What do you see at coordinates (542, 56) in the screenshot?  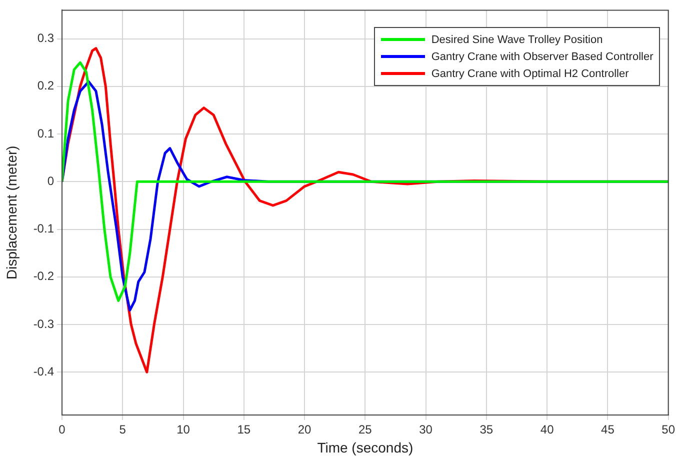 I see `legend-label: Gantry Crane with Observer Based Controller` at bounding box center [542, 56].